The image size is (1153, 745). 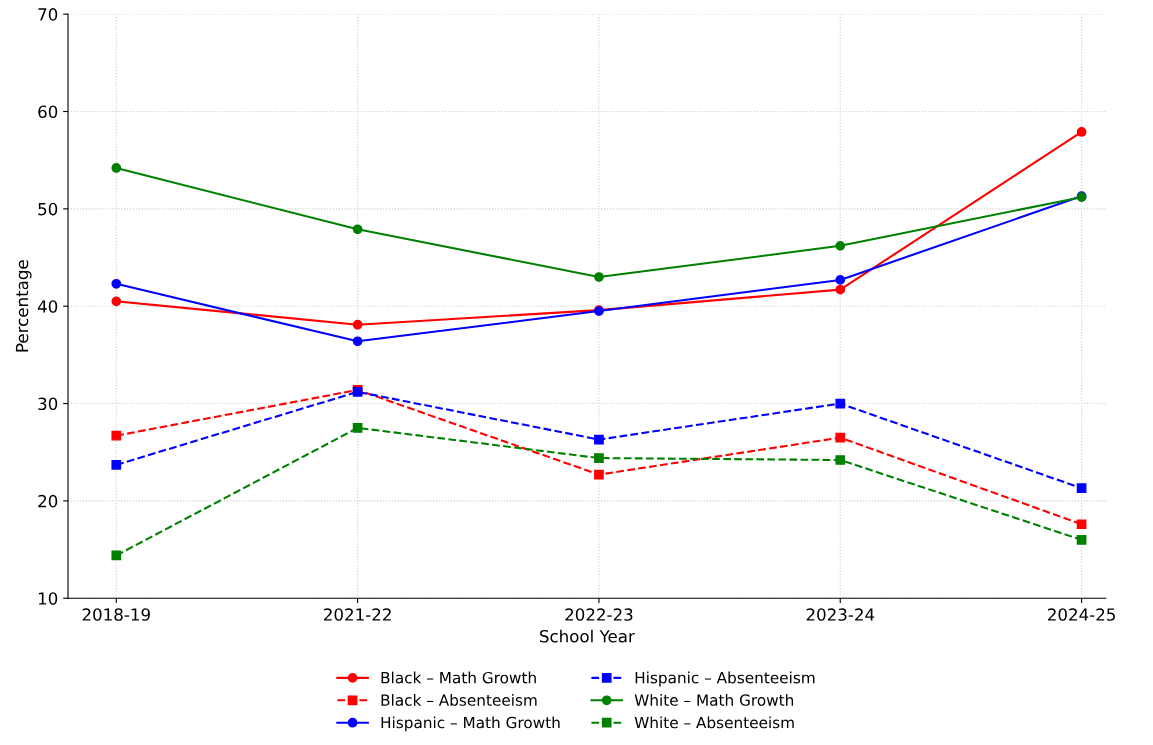 What do you see at coordinates (599, 614) in the screenshot?
I see `x-tick-label: 2022-23` at bounding box center [599, 614].